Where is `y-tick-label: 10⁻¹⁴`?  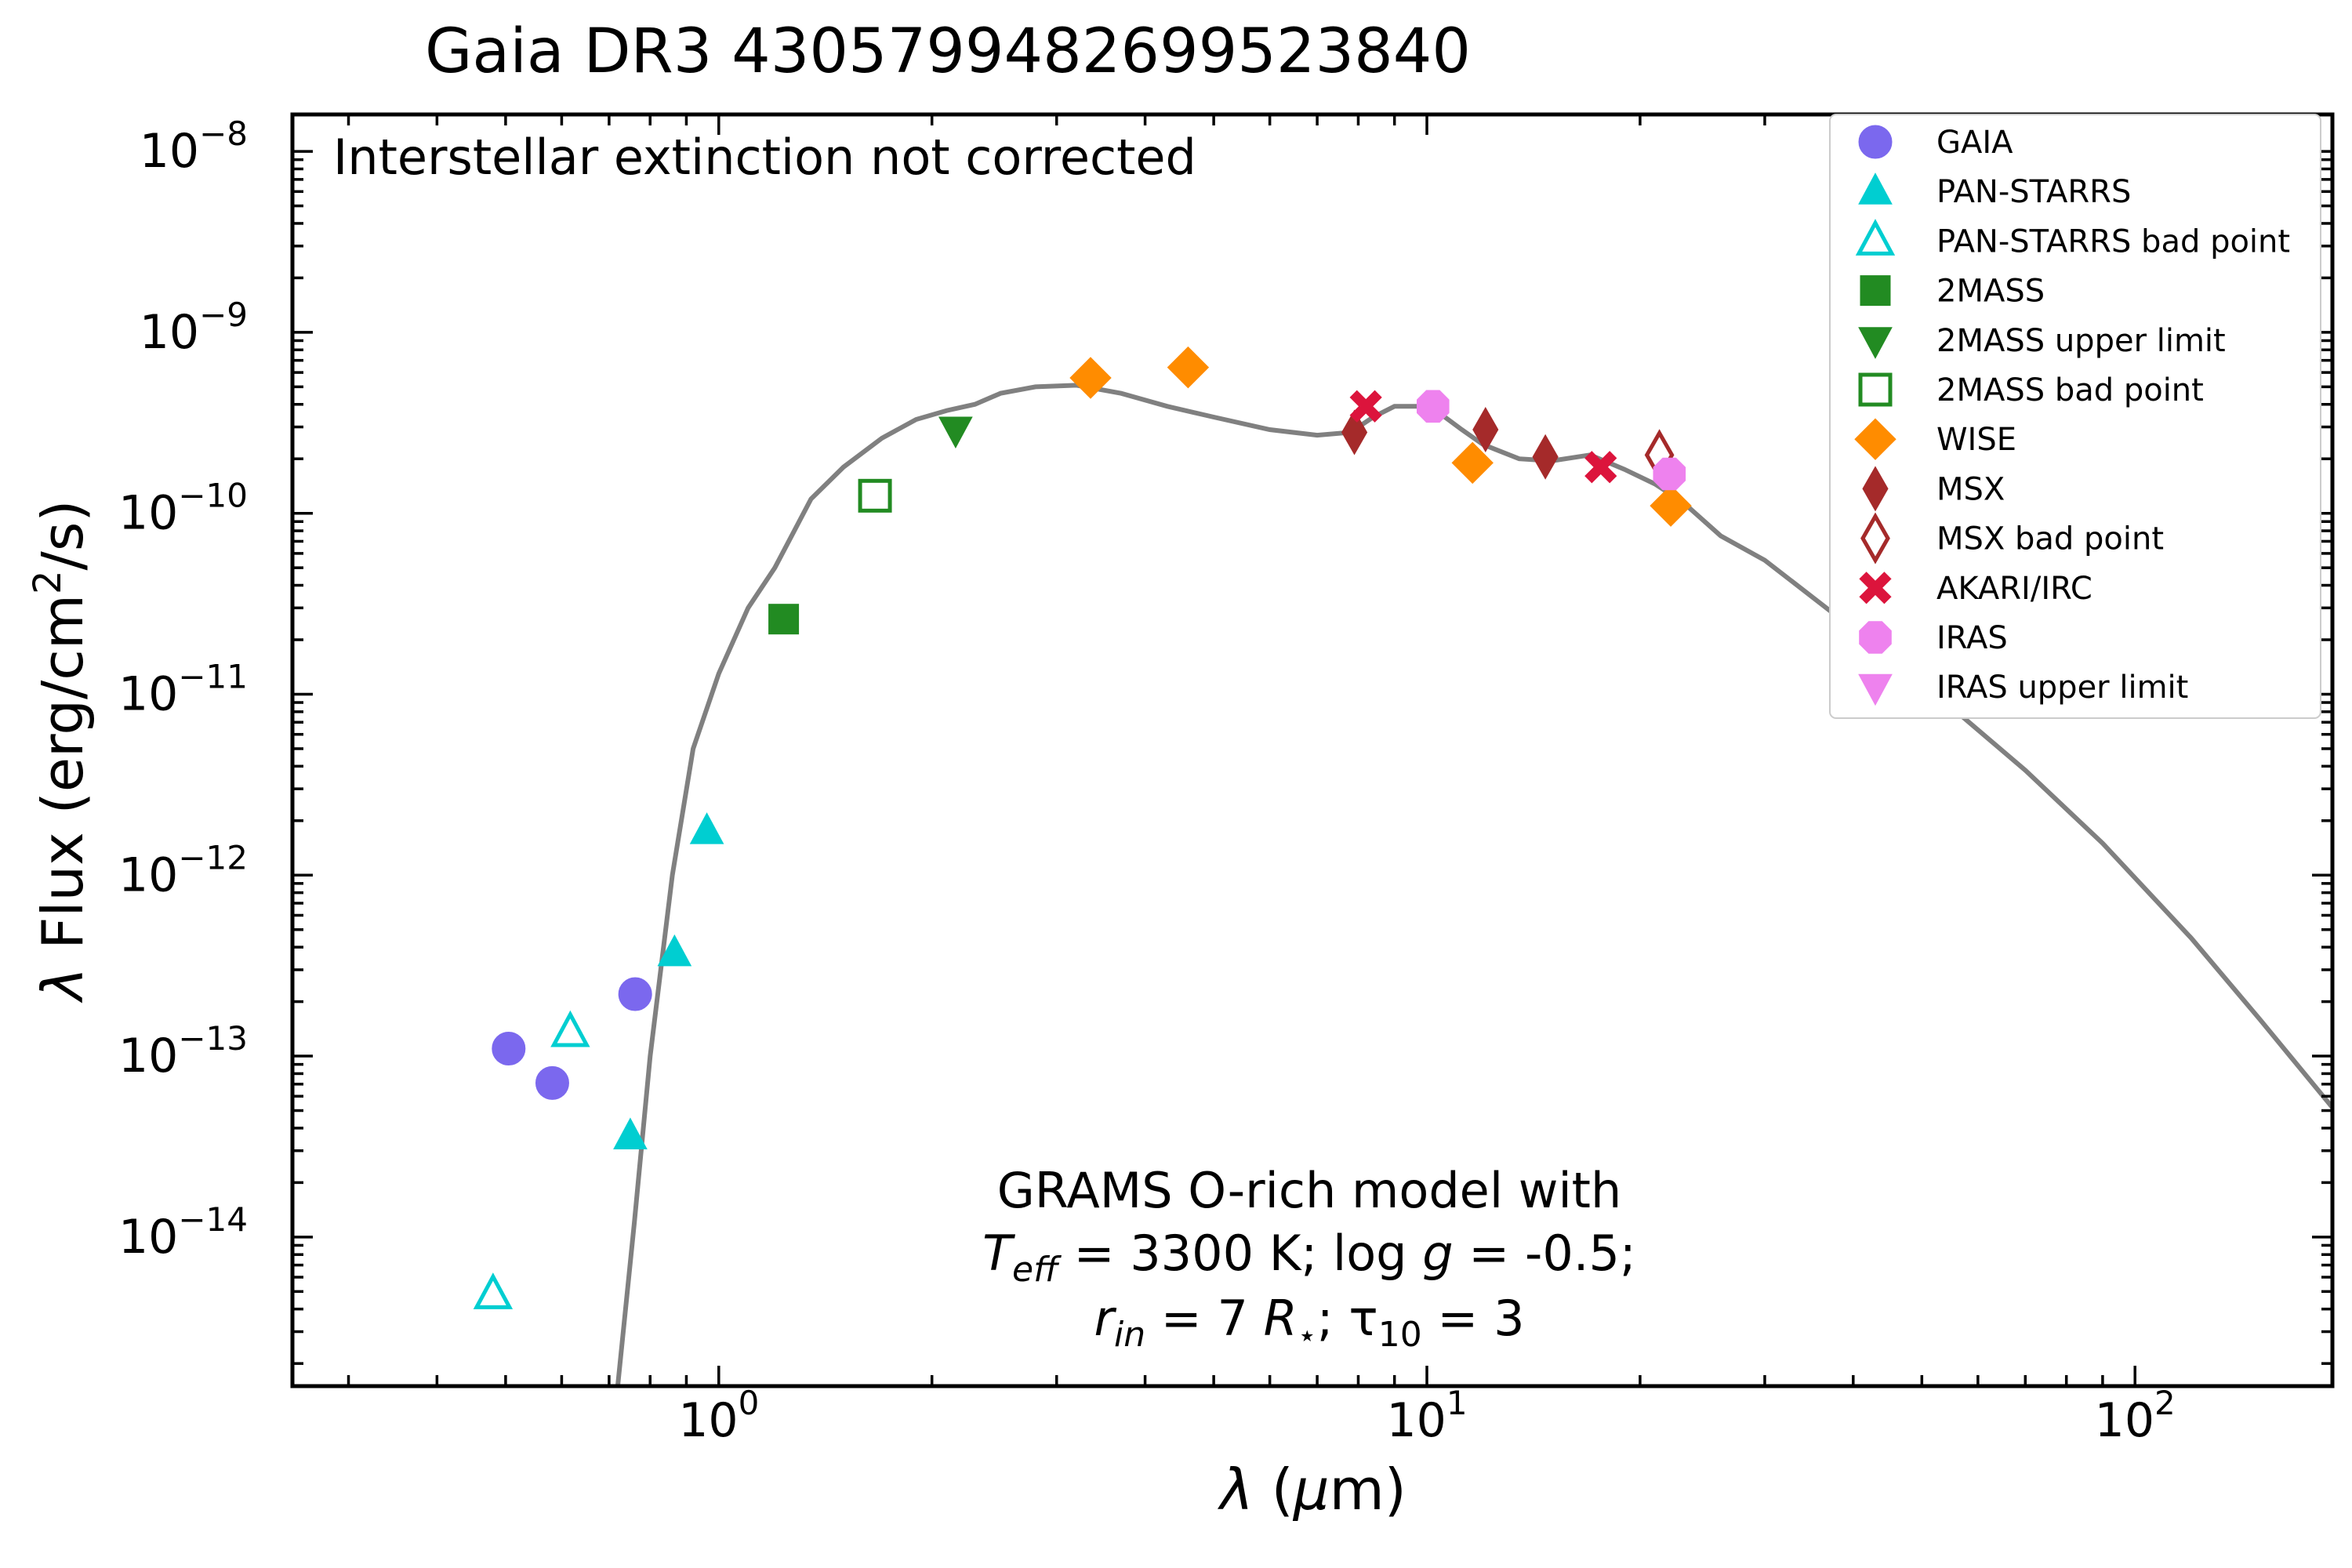
y-tick-label: 10⁻¹⁴ is located at coordinates (183, 1232).